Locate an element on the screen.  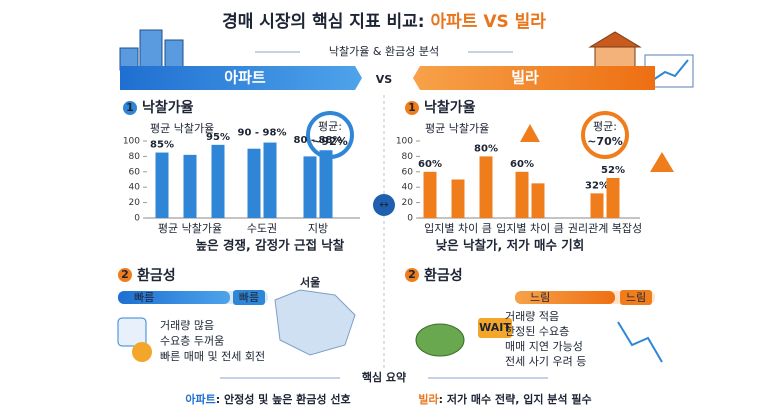
coin-icon is located at coordinates (142, 352).